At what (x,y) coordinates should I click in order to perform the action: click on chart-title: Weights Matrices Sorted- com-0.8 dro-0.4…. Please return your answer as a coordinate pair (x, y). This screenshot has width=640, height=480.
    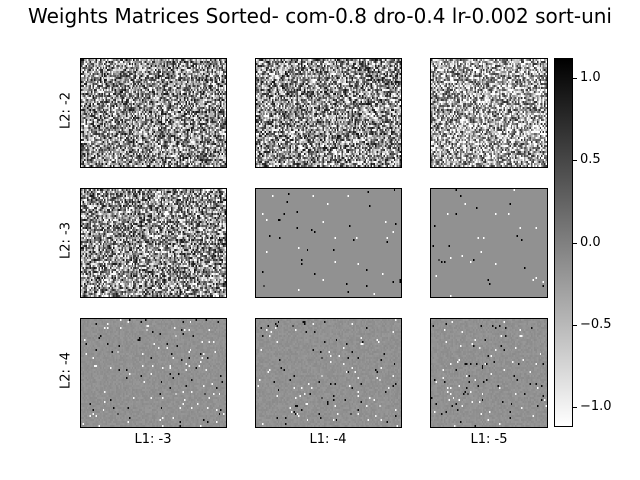
    Looking at the image, I should click on (320, 16).